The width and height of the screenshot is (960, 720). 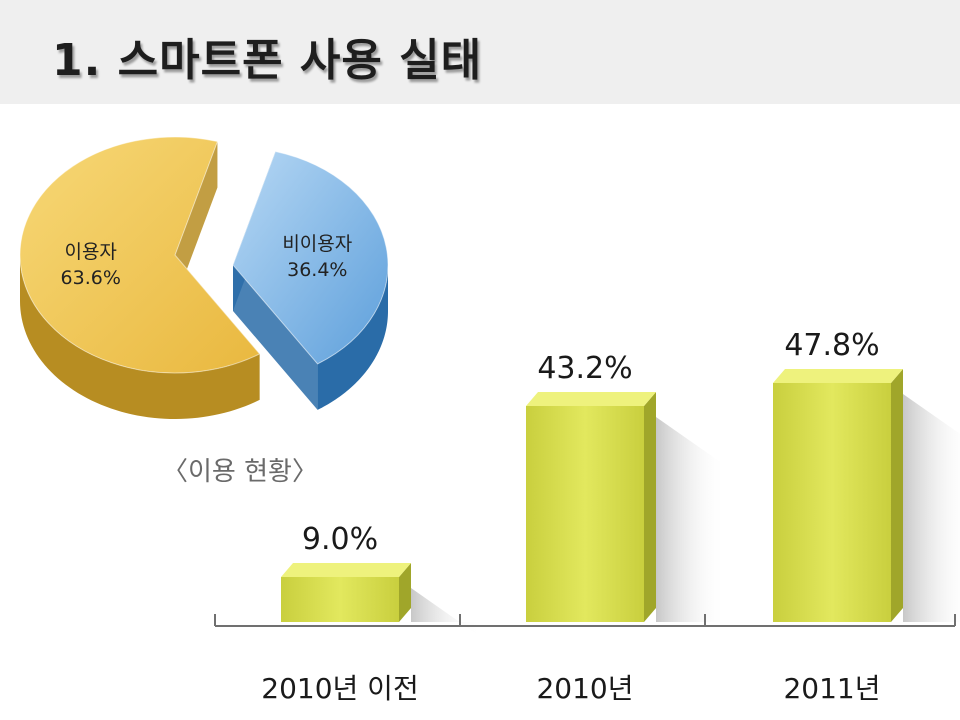 I want to click on pie-slice-nonuser: 비이용자 36.4%, so click(x=310, y=280).